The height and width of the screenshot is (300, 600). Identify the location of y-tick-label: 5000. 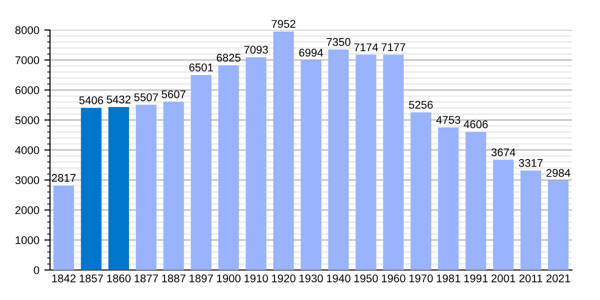
(27, 120).